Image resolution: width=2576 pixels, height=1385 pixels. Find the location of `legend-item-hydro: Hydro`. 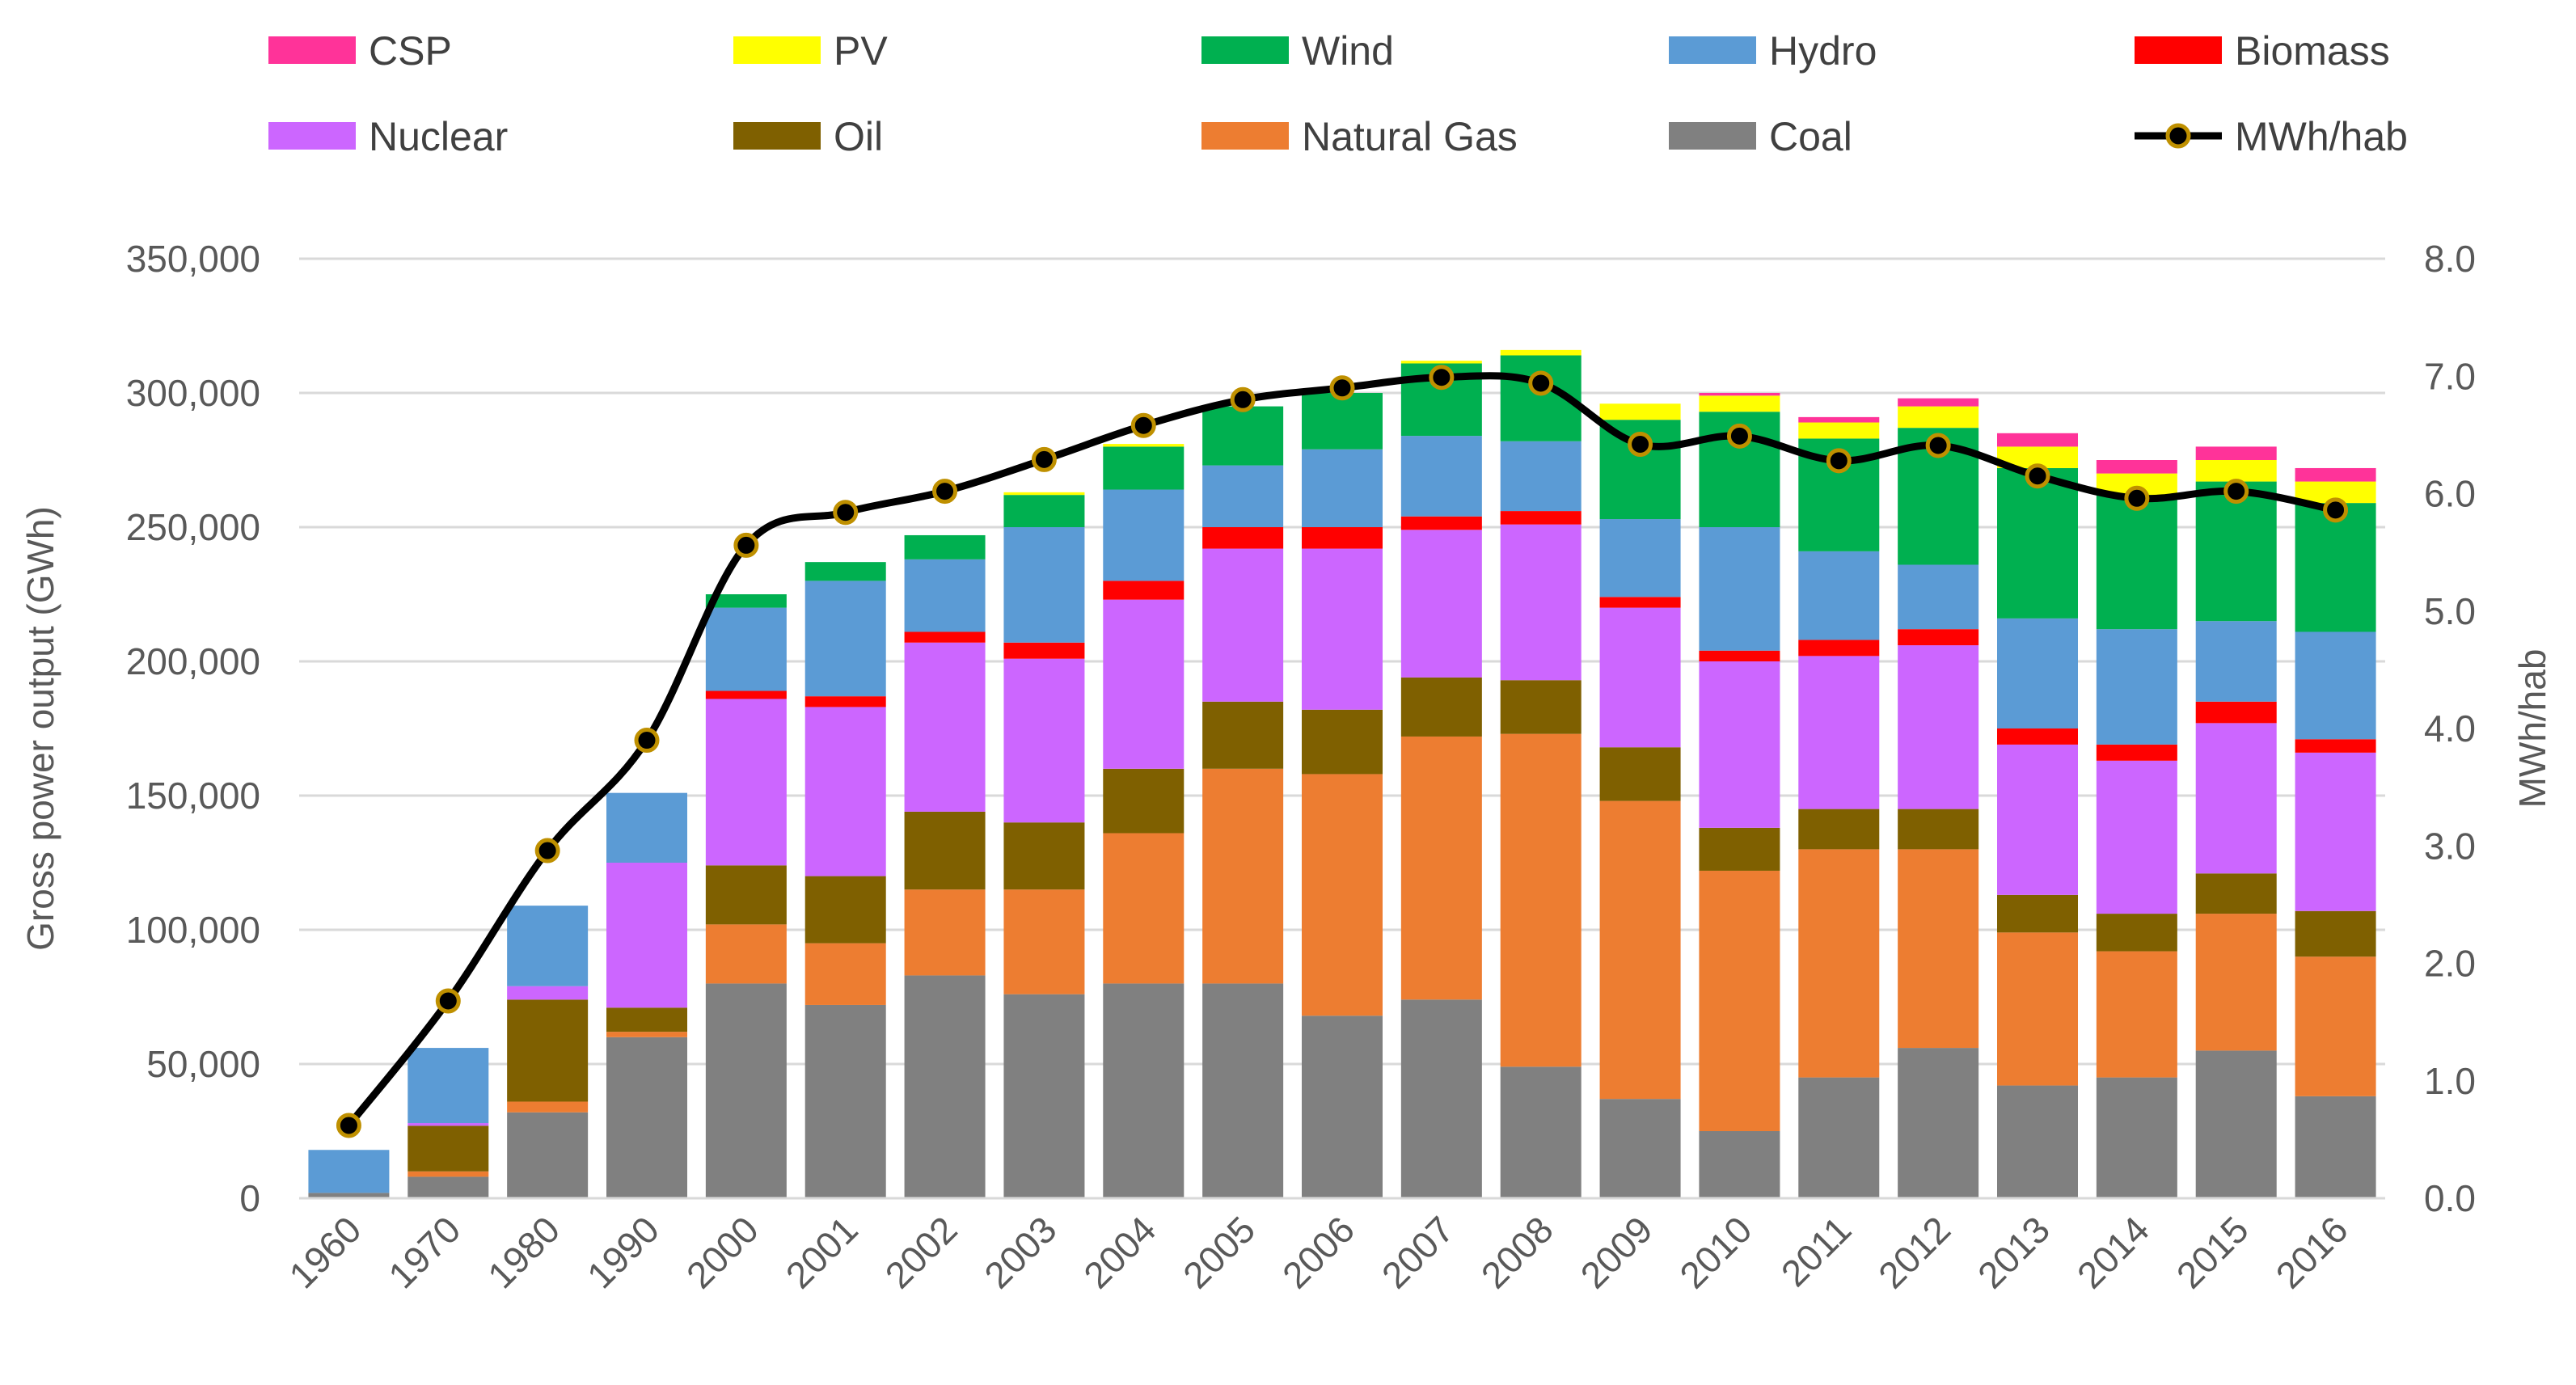

legend-item-hydro: Hydro is located at coordinates (1773, 51).